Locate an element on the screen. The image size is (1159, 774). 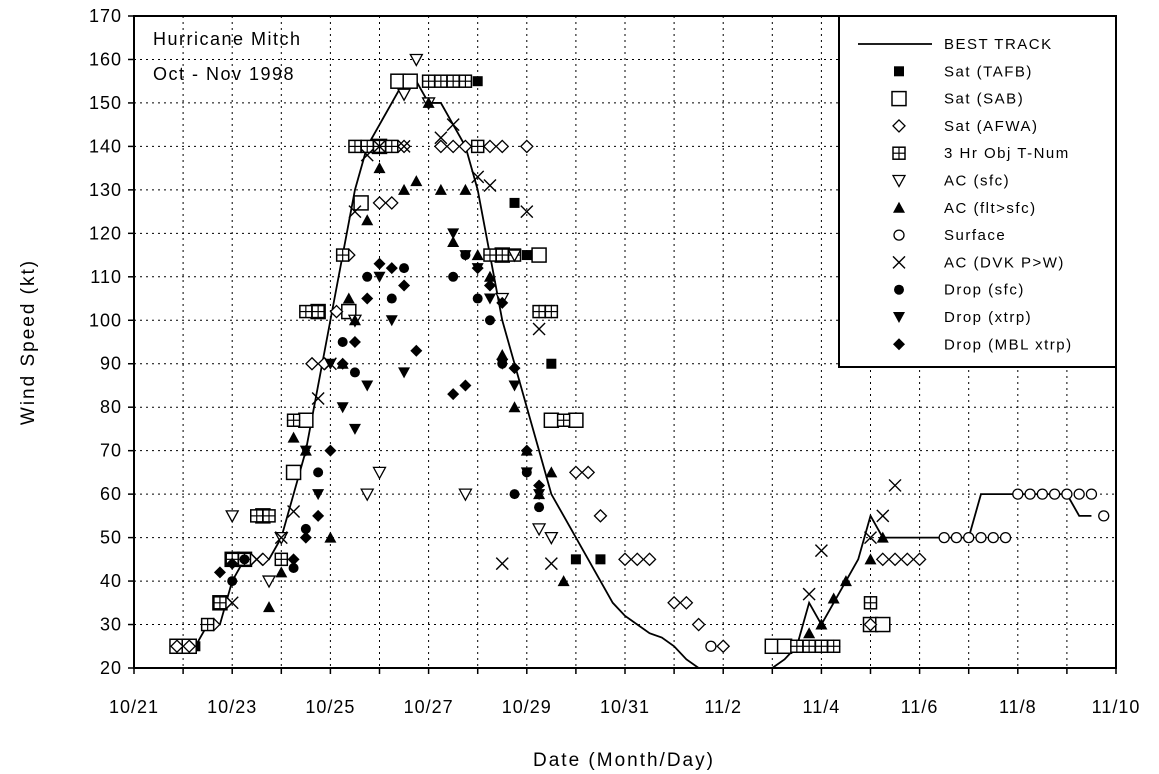
y-tick-label: 150 is located at coordinates (105, 103).